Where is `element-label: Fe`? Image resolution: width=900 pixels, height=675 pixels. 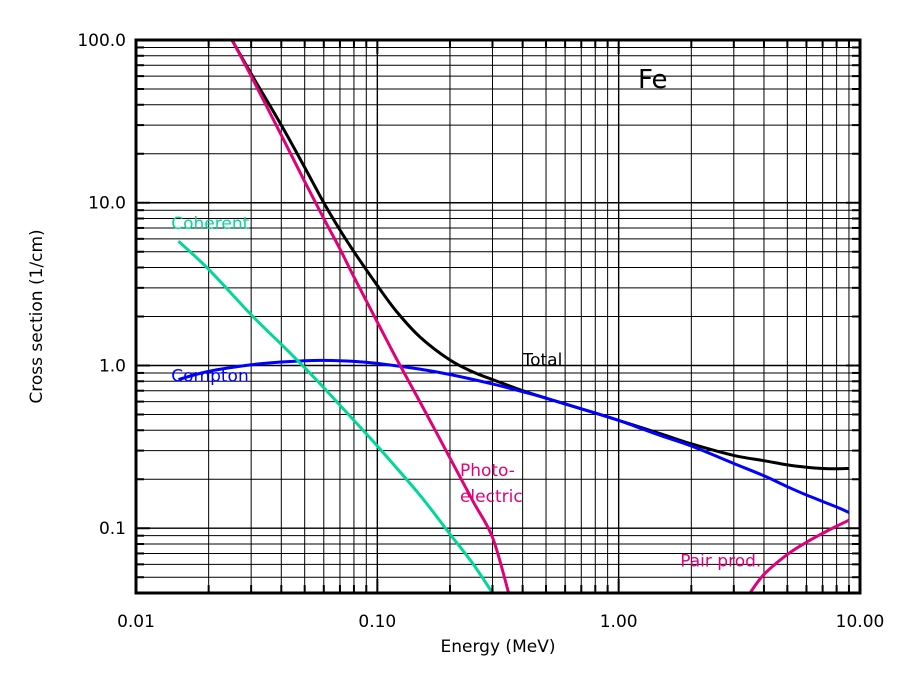
element-label: Fe is located at coordinates (653, 80).